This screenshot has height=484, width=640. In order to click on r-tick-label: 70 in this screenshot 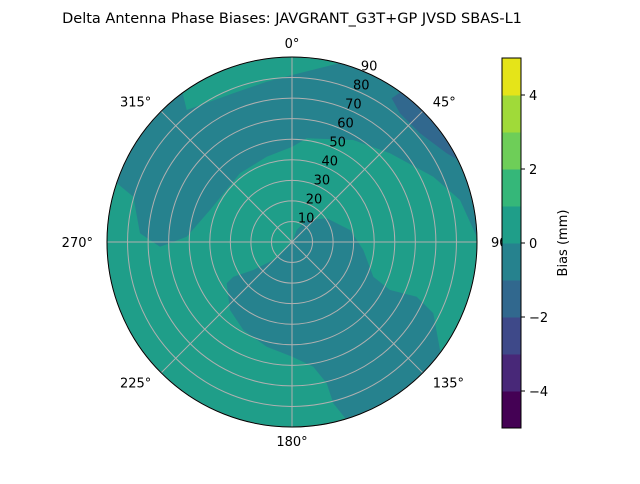, I will do `click(353, 105)`.